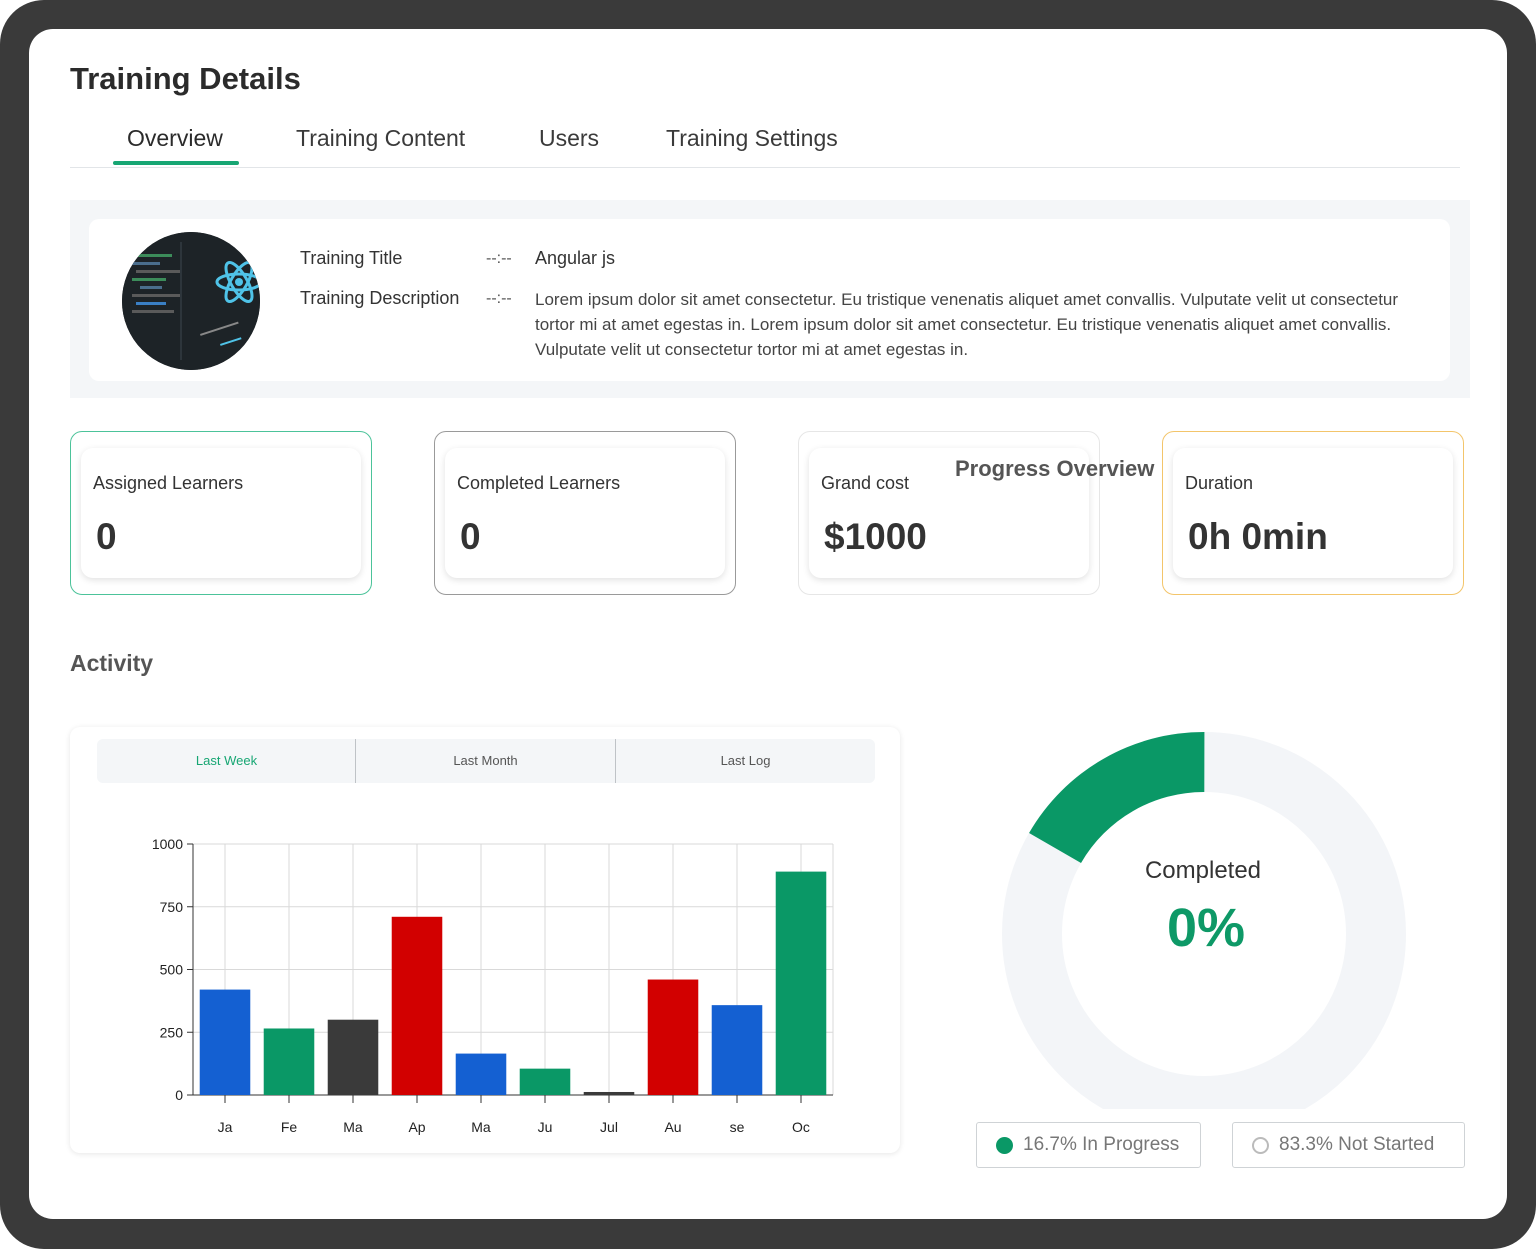  Describe the element at coordinates (172, 907) in the screenshot. I see `y-tick-label: 750` at that location.